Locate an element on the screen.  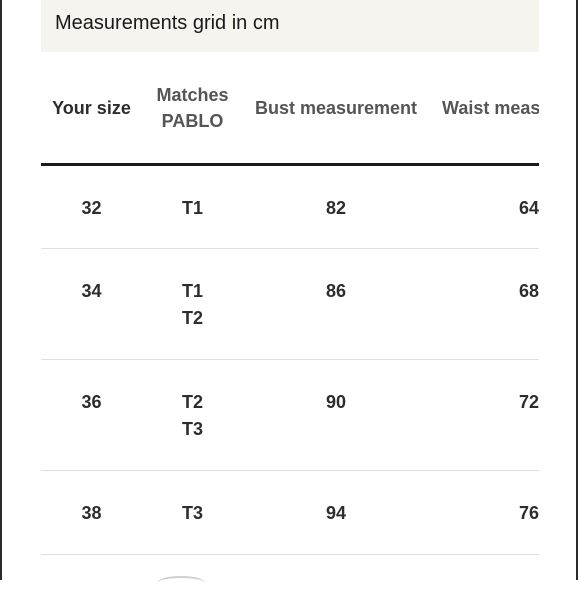
cell-waist: 68 is located at coordinates (529, 291).